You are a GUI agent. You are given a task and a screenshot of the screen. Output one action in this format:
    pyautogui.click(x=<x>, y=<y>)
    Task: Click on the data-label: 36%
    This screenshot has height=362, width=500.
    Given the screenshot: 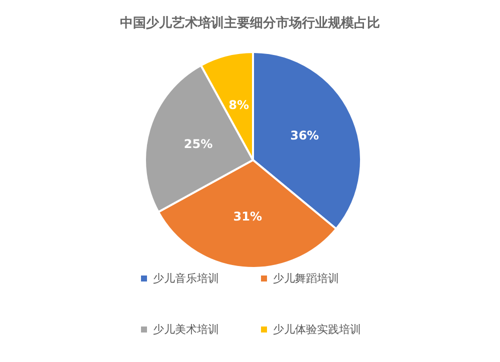 What is the action you would take?
    pyautogui.click(x=304, y=135)
    